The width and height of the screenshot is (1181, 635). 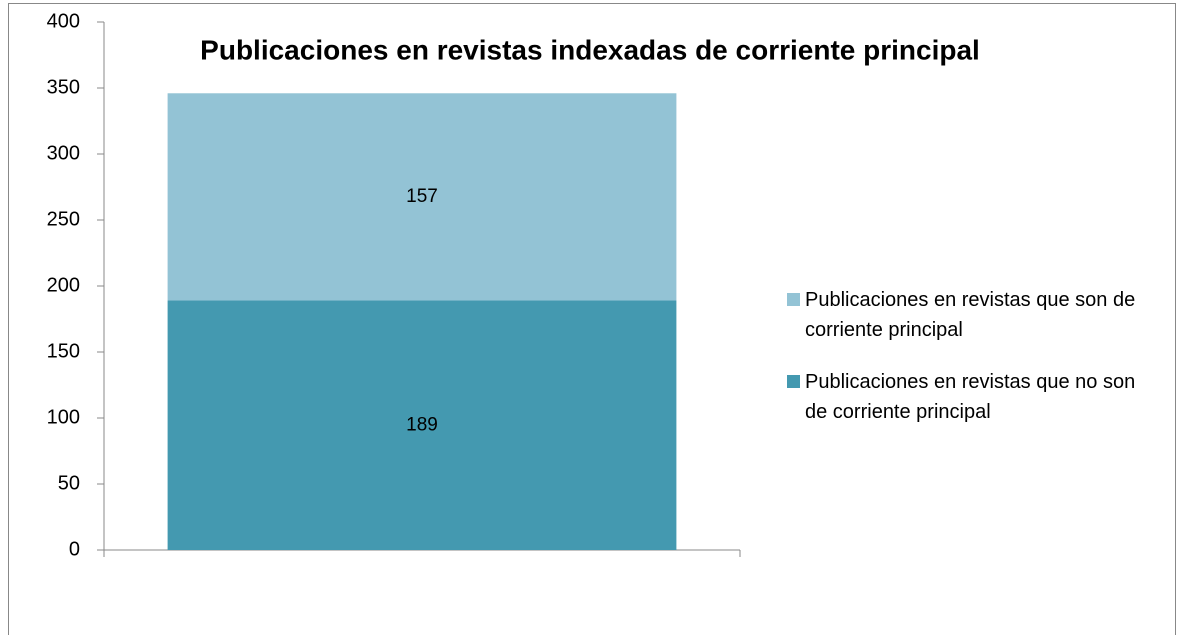 I want to click on y-tick-label: 100, so click(x=63, y=417).